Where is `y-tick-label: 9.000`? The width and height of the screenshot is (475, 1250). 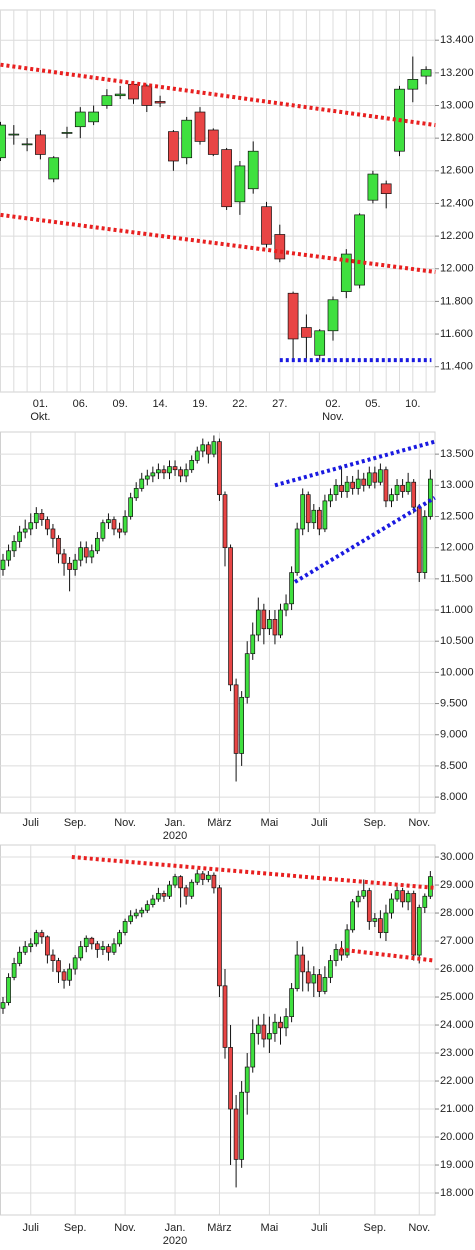
y-tick-label: 9.000 is located at coordinates (454, 735).